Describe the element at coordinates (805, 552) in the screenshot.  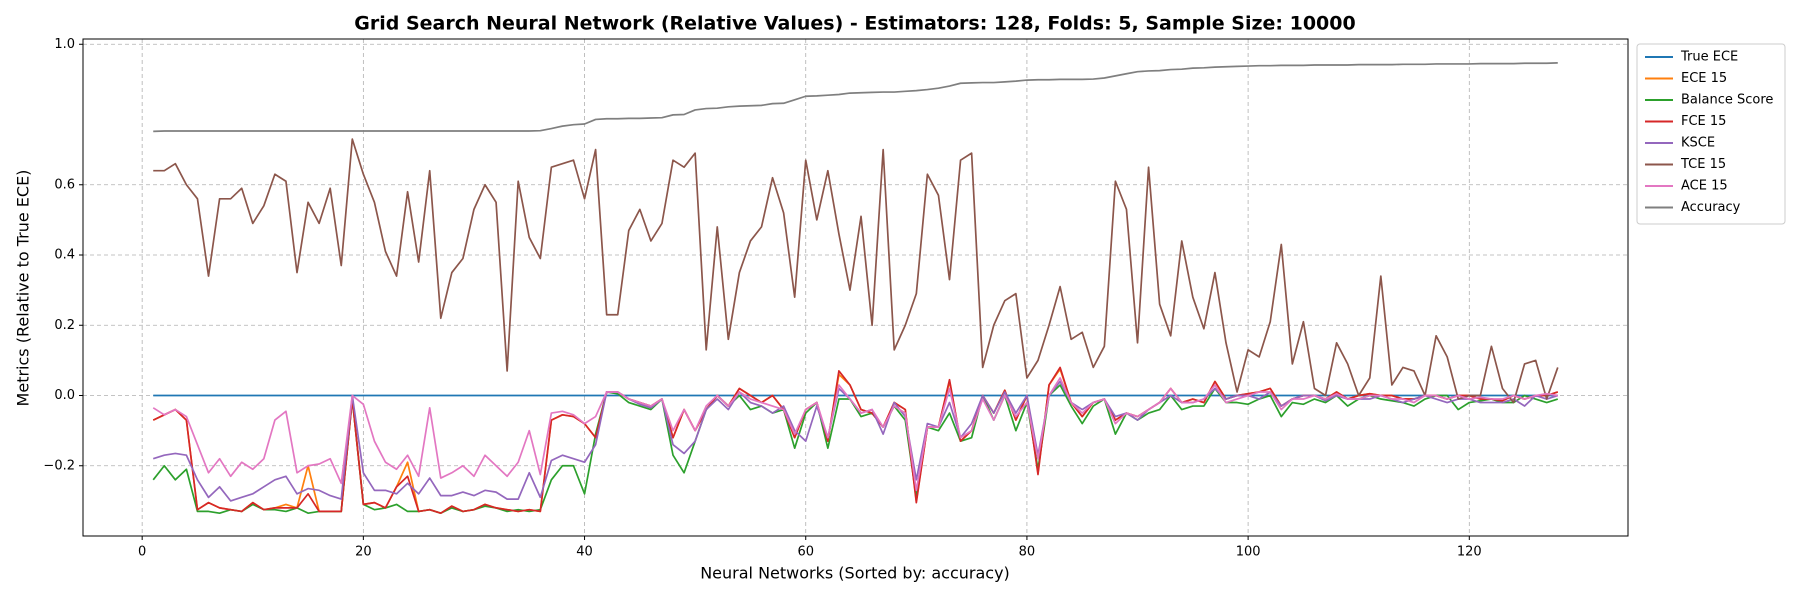
I see `x-tick-label: 60` at that location.